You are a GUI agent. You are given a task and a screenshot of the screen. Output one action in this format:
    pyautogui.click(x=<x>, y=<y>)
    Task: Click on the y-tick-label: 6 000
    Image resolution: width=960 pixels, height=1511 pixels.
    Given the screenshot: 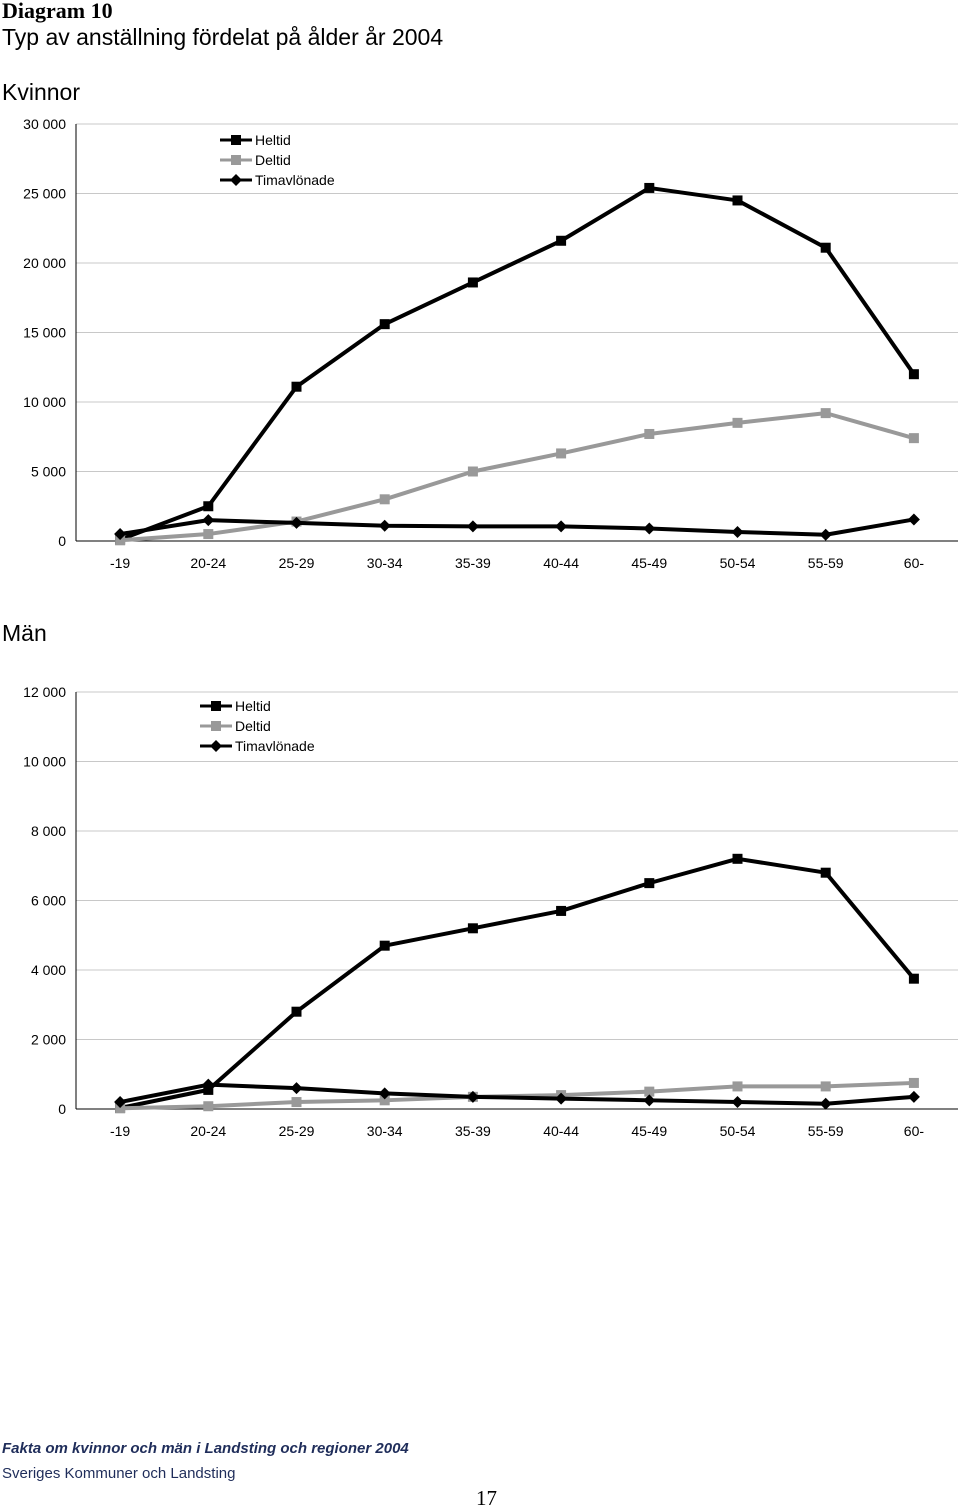 What is the action you would take?
    pyautogui.click(x=48, y=901)
    